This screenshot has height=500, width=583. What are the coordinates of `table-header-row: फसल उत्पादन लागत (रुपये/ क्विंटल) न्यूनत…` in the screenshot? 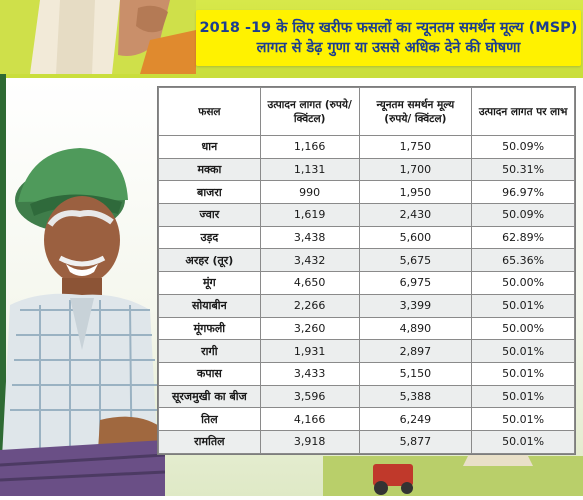 It's located at (366, 111).